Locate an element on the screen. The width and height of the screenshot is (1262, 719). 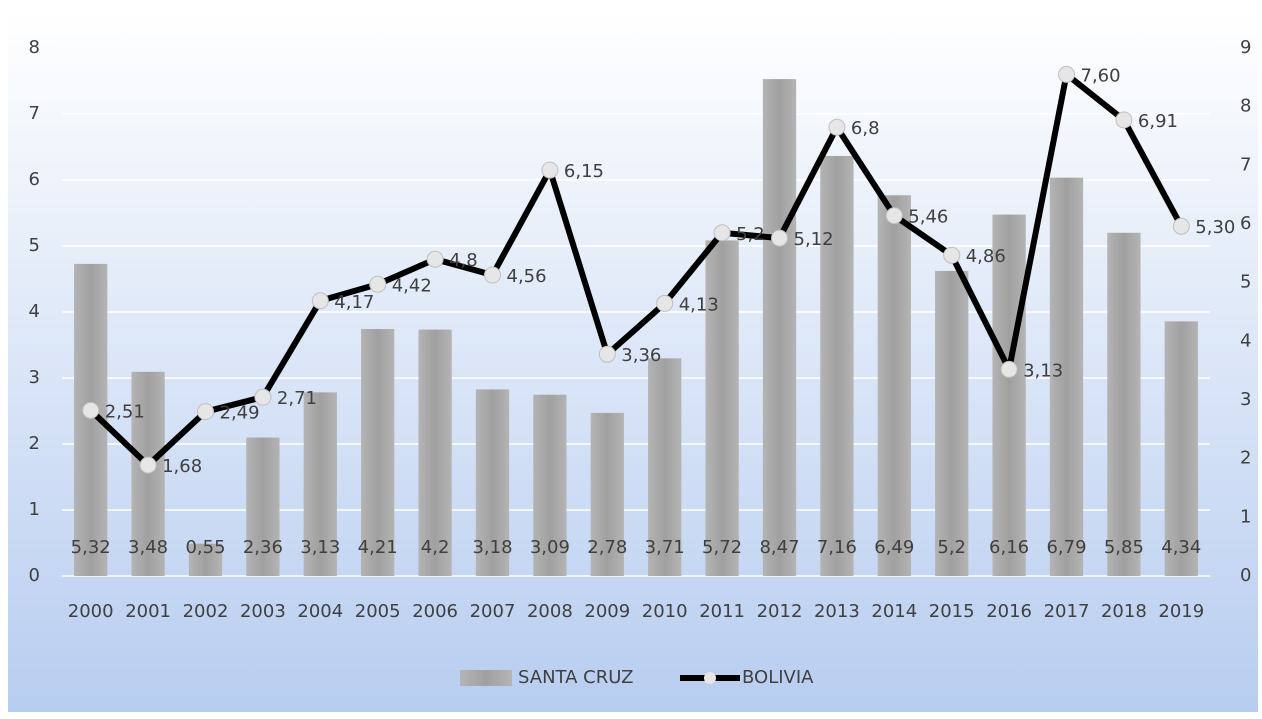
x-tick-label: 2010 is located at coordinates (665, 611).